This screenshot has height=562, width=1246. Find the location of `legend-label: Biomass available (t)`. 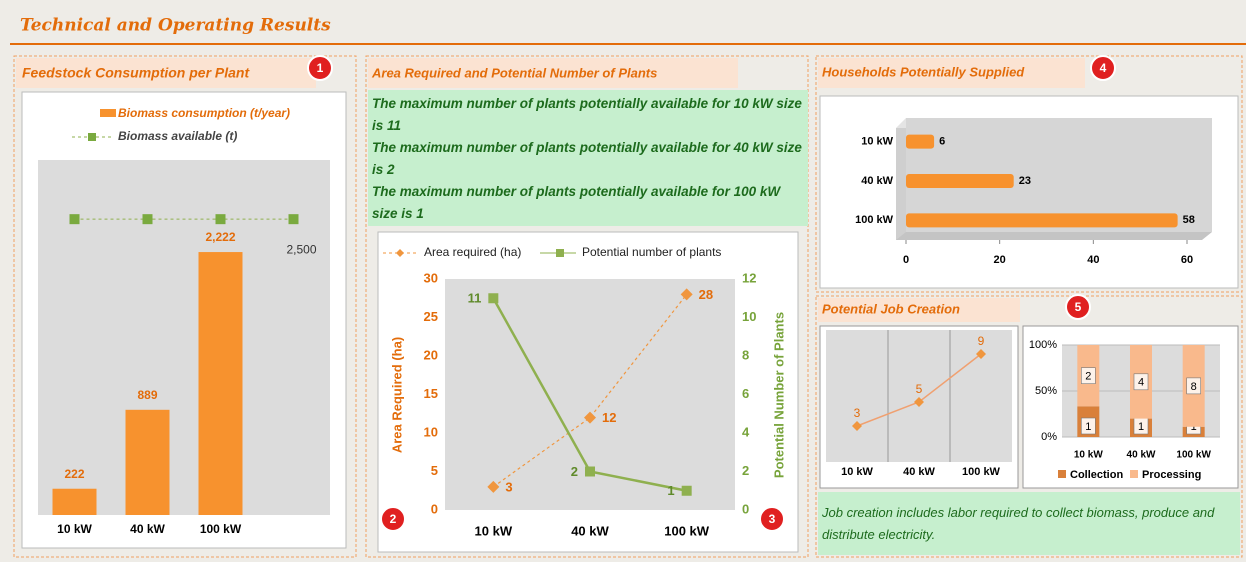

legend-label: Biomass available (t) is located at coordinates (177, 136).